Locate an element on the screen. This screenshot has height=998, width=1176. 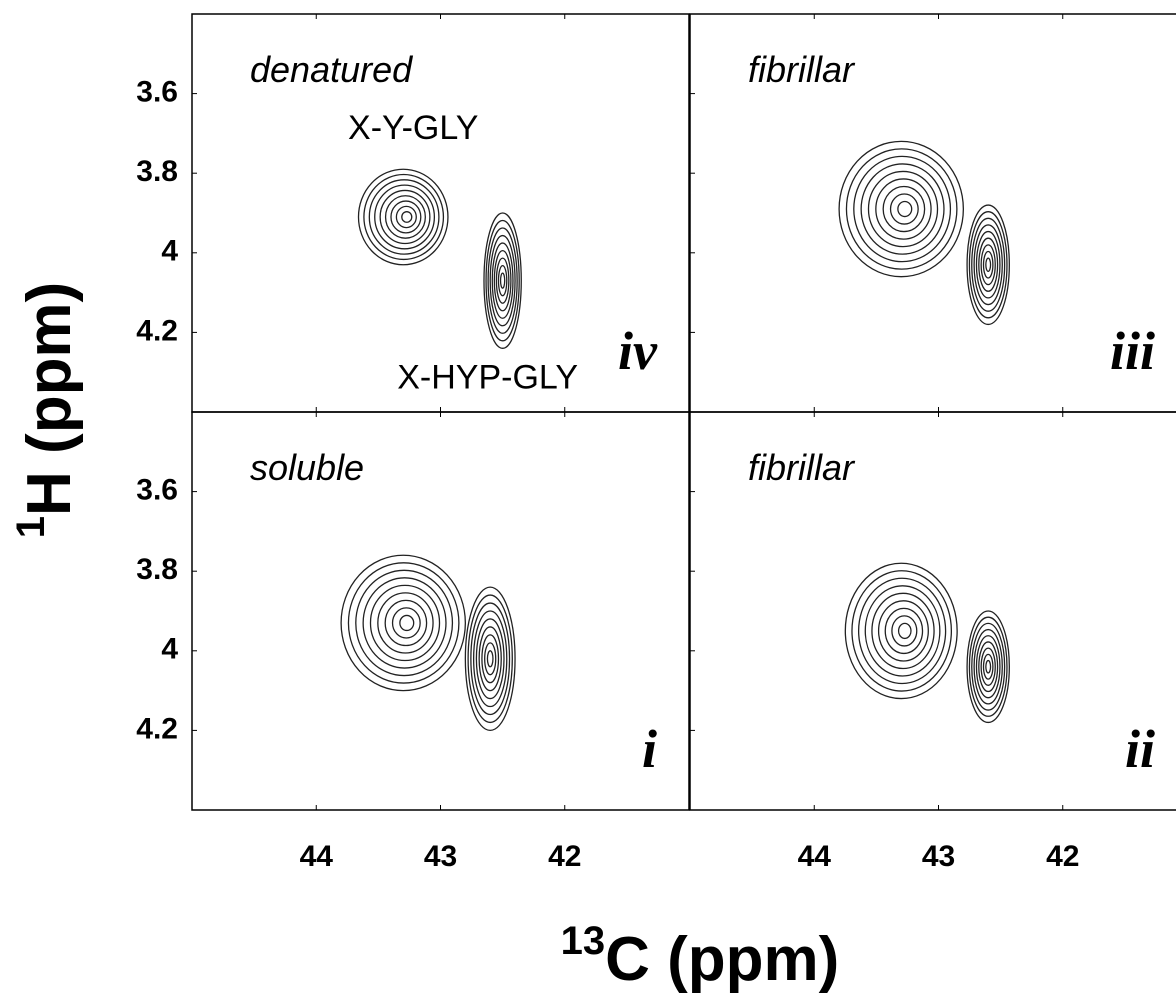
panel-label: ii is located at coordinates (1140, 749).